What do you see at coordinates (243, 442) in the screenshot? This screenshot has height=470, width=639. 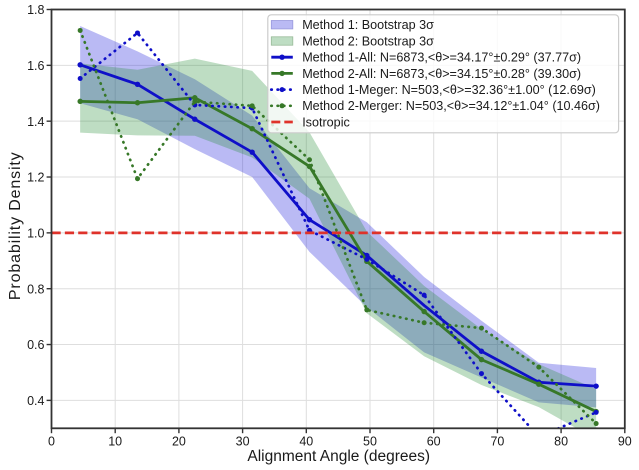 I see `svg-text: 30` at bounding box center [243, 442].